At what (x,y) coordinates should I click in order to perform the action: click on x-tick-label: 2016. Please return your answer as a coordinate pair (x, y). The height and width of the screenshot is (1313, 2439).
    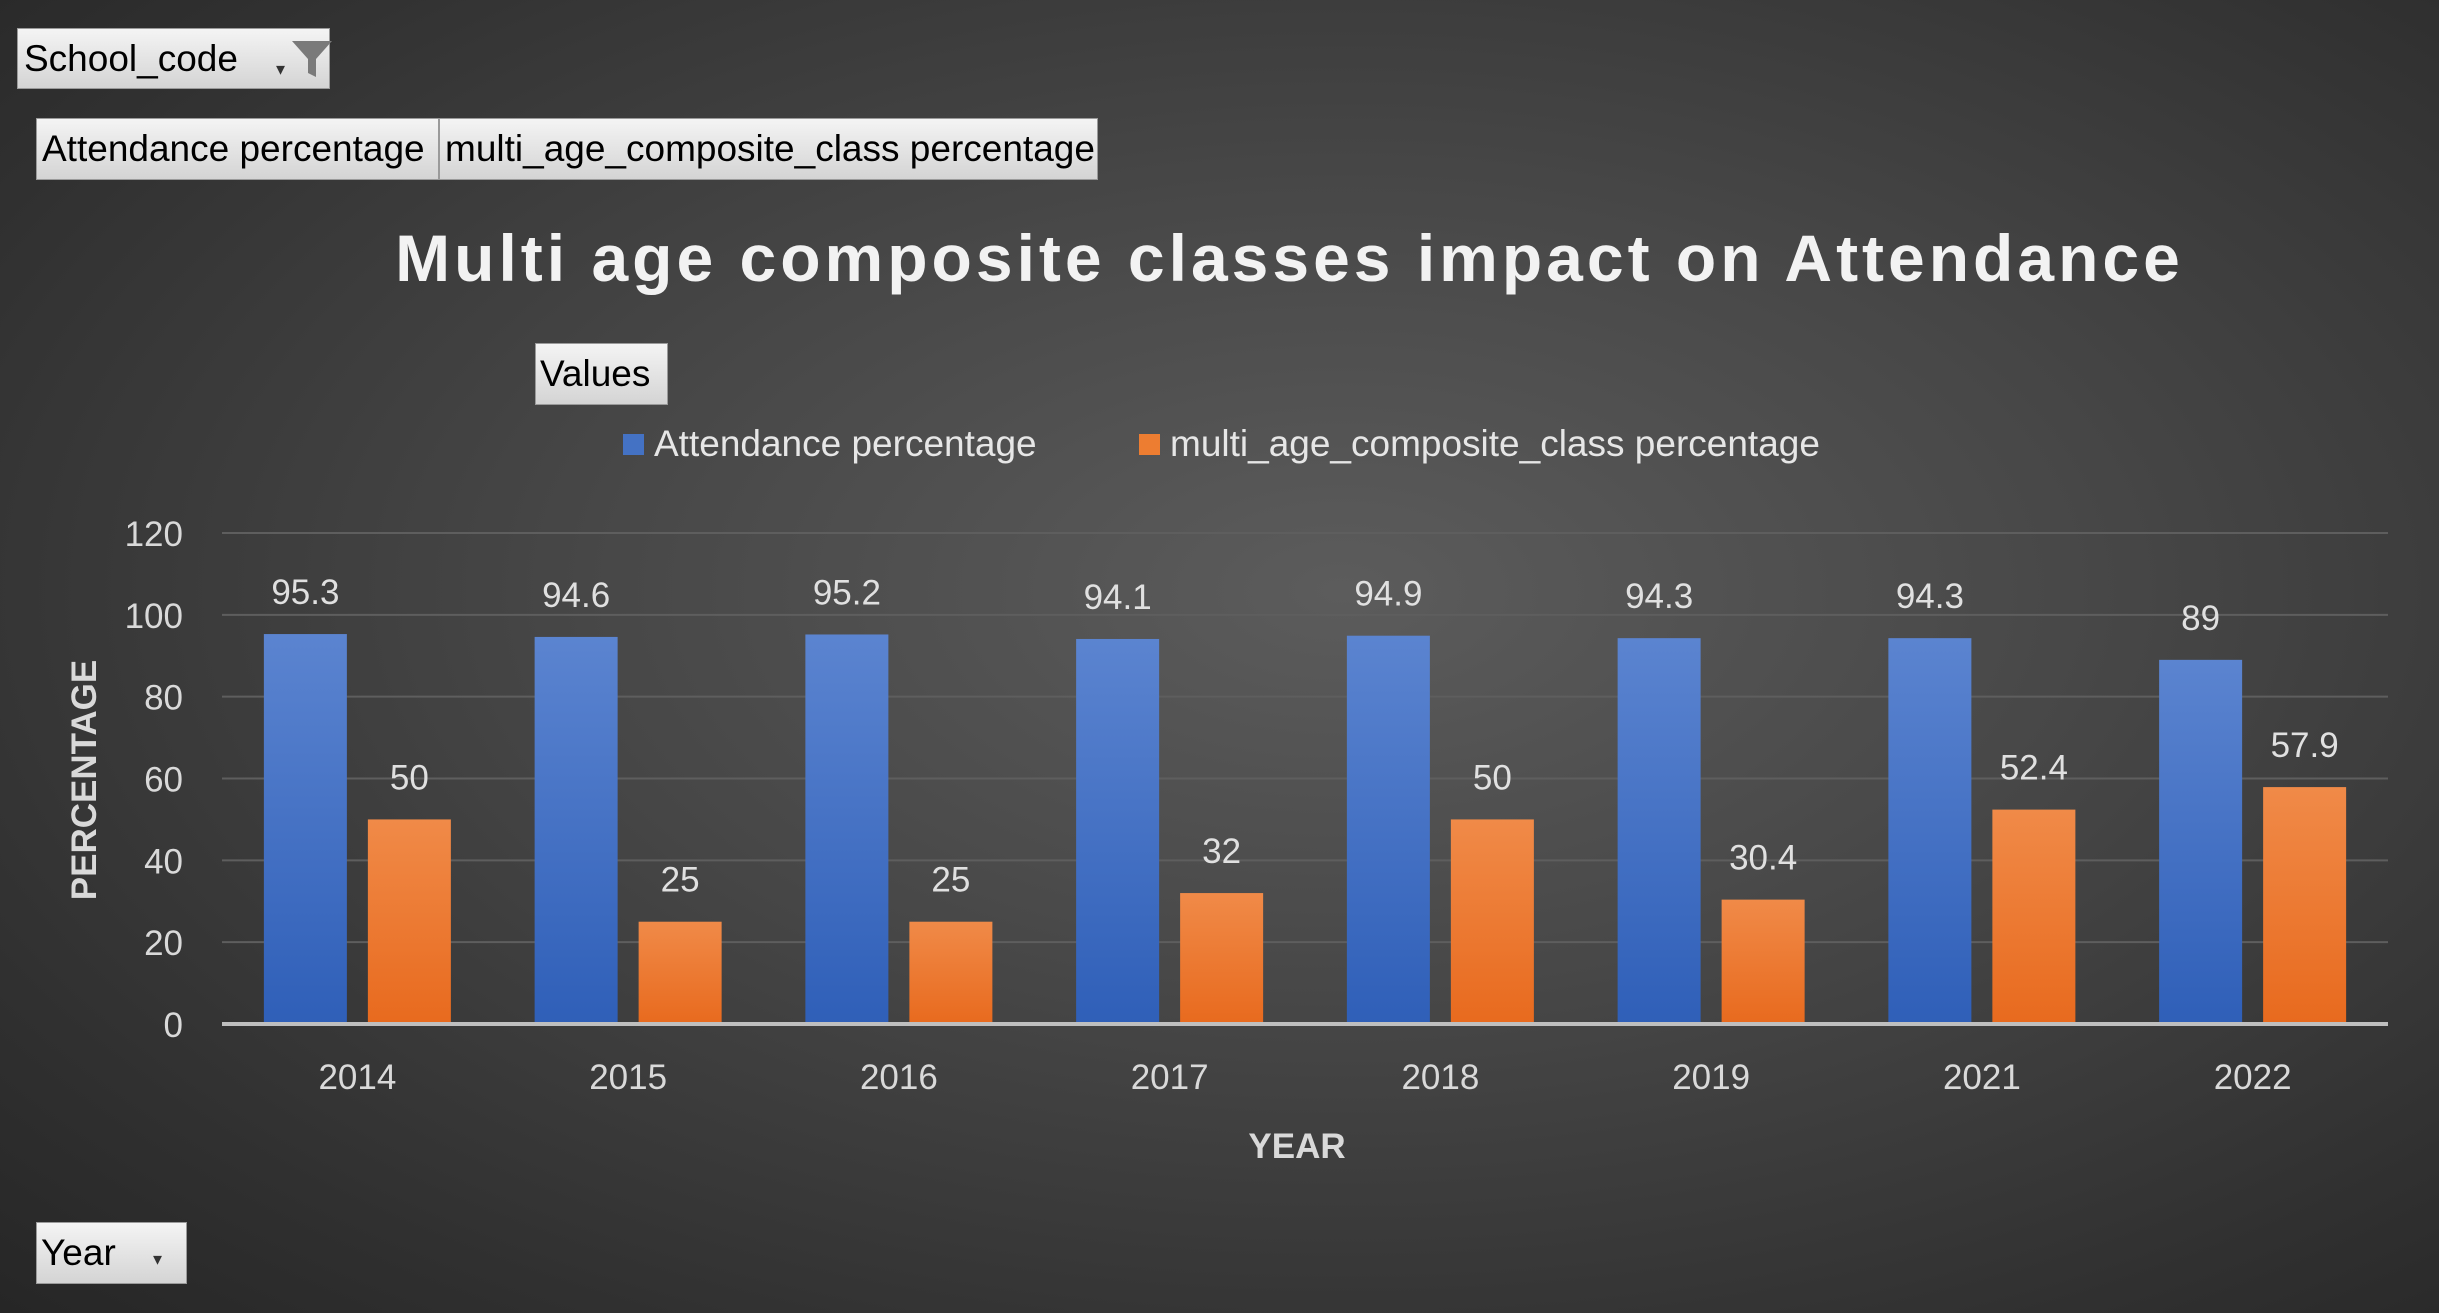
    Looking at the image, I should click on (899, 1077).